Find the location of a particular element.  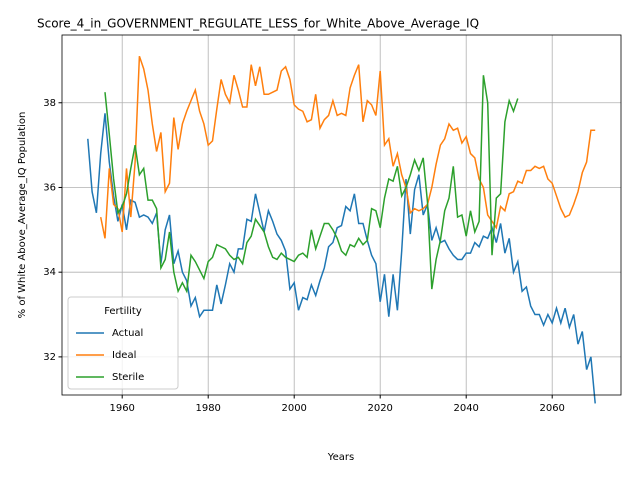

x-axis-label: Years is located at coordinates (340, 457).